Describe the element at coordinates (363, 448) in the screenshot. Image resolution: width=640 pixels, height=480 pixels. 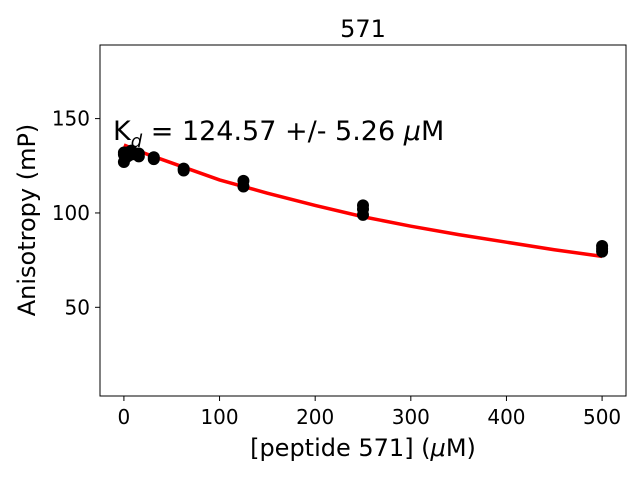
I see `x-axis-label: [peptide 571] (μM)` at that location.